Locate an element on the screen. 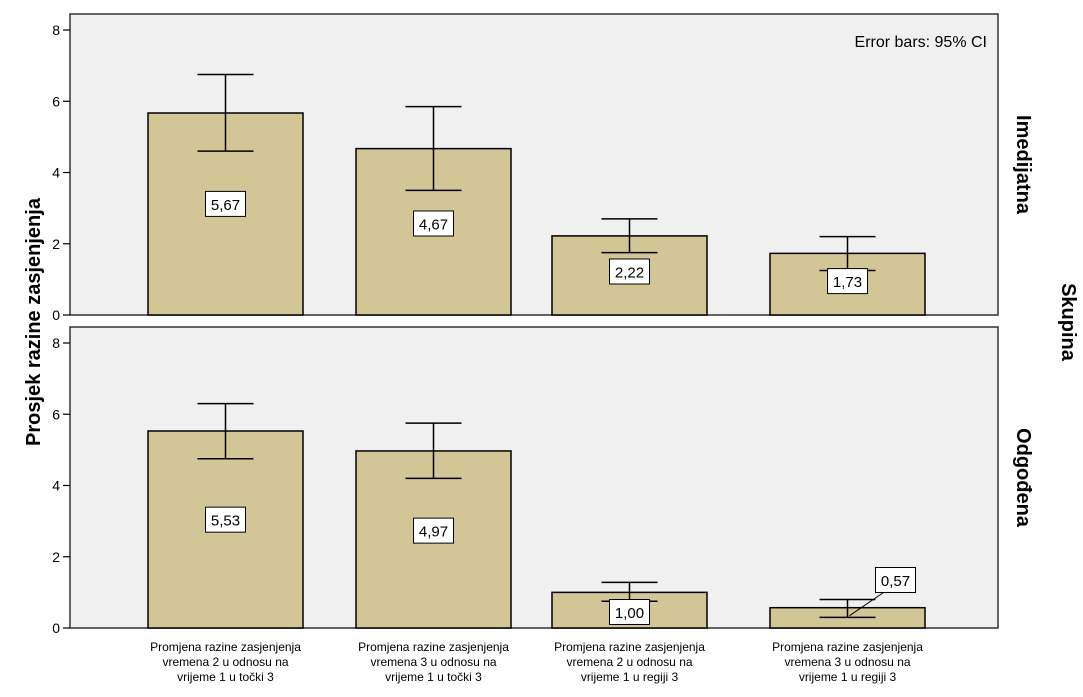 The image size is (1083, 697). error-bars-note: Error bars: 95% CI is located at coordinates (921, 42).